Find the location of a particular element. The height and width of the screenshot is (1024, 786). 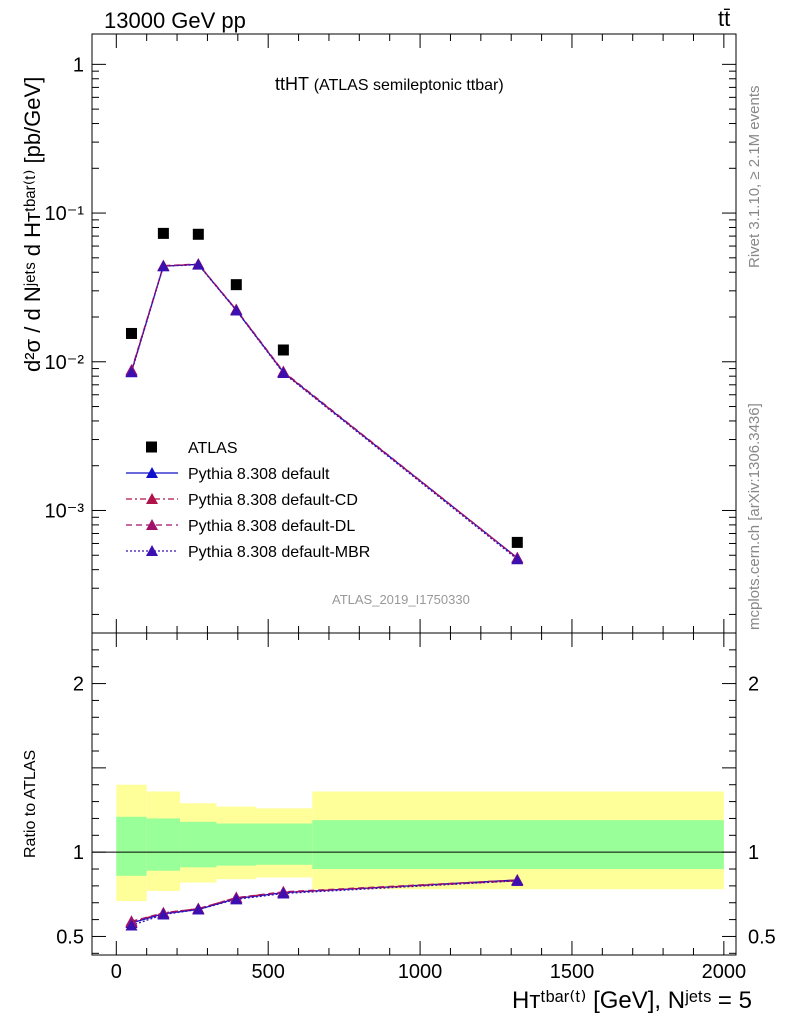

y-tick-label-ratio: 1 is located at coordinates (78, 853).